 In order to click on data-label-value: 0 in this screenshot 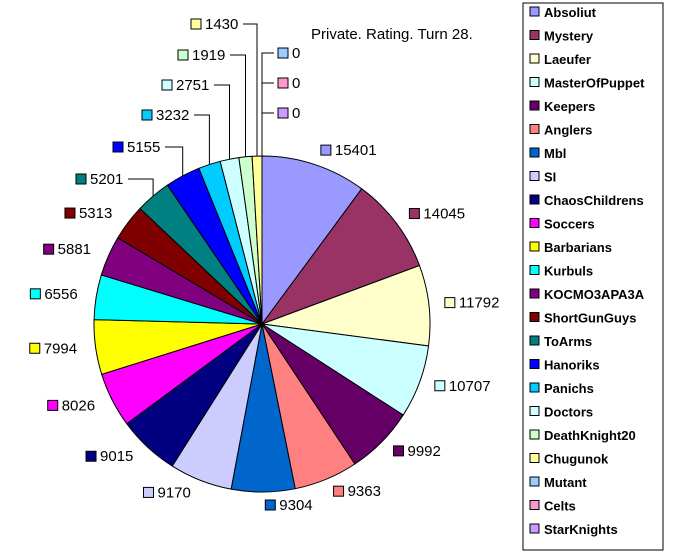, I will do `click(296, 53)`.